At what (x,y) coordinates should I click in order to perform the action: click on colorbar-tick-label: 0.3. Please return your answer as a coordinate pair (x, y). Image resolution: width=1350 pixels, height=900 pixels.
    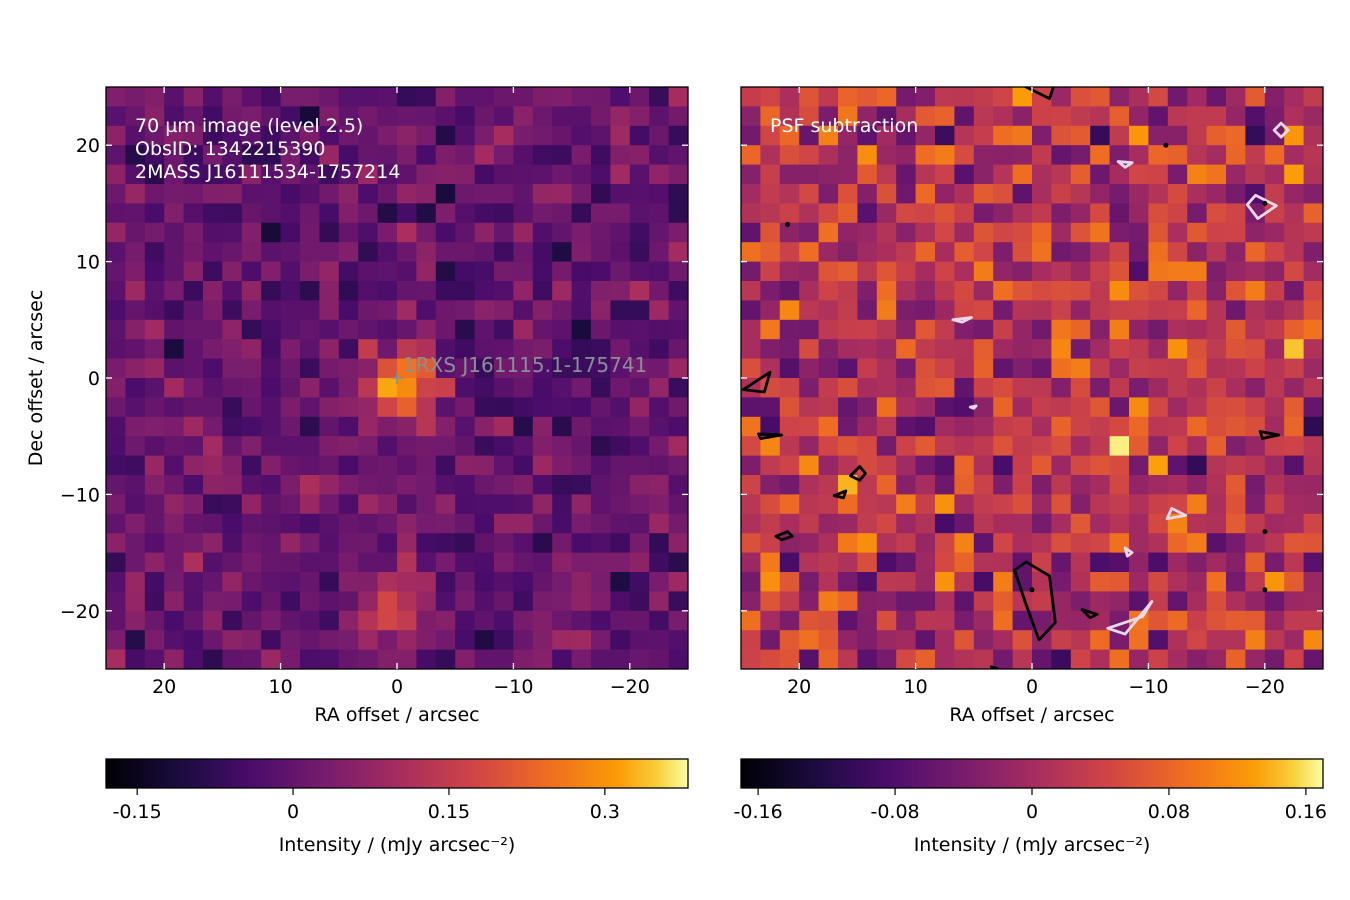
    Looking at the image, I should click on (605, 812).